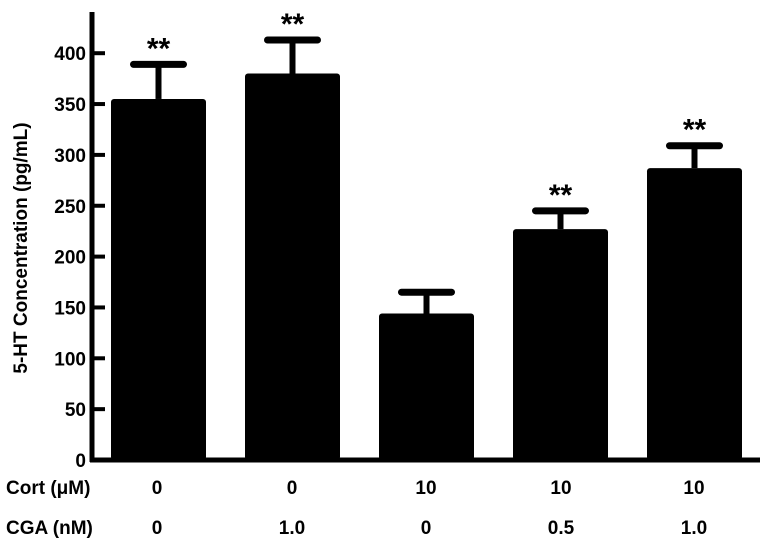  Describe the element at coordinates (21, 248) in the screenshot. I see `y-axis-label: 5-HT Concentration (pg/mL)` at that location.